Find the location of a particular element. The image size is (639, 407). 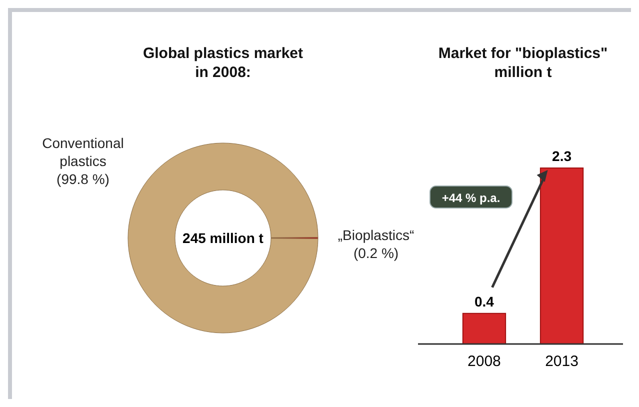

donut-slice is located at coordinates (223, 238).